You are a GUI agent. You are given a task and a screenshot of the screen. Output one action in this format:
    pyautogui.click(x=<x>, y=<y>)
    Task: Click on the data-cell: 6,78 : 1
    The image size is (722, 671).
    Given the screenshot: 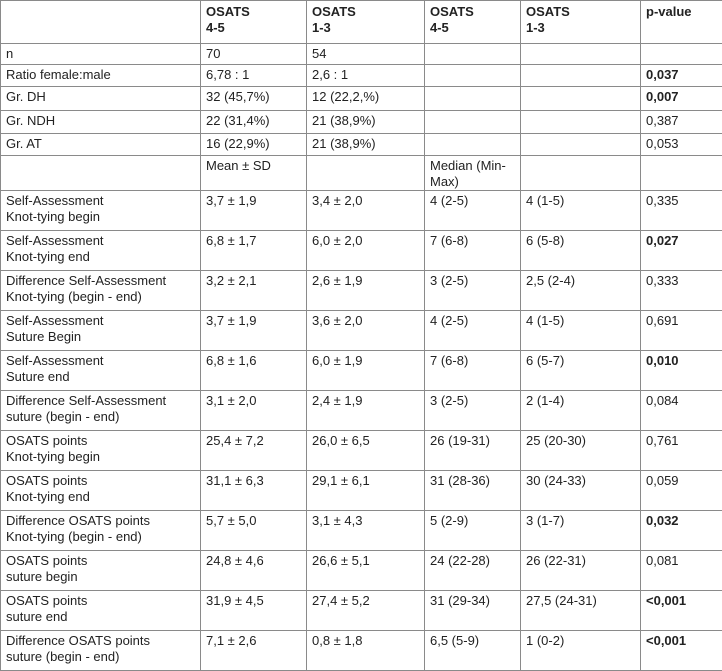 What is the action you would take?
    pyautogui.click(x=254, y=76)
    